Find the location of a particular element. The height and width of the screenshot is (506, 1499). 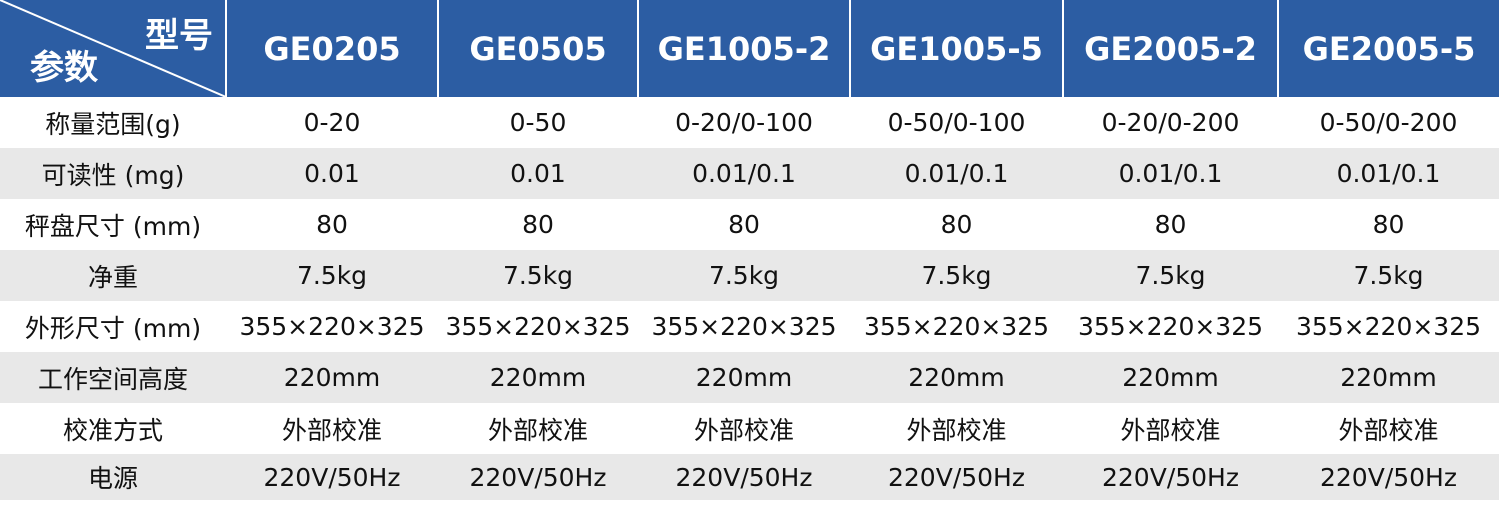

cell: 0-20/0-200 is located at coordinates (1170, 122).